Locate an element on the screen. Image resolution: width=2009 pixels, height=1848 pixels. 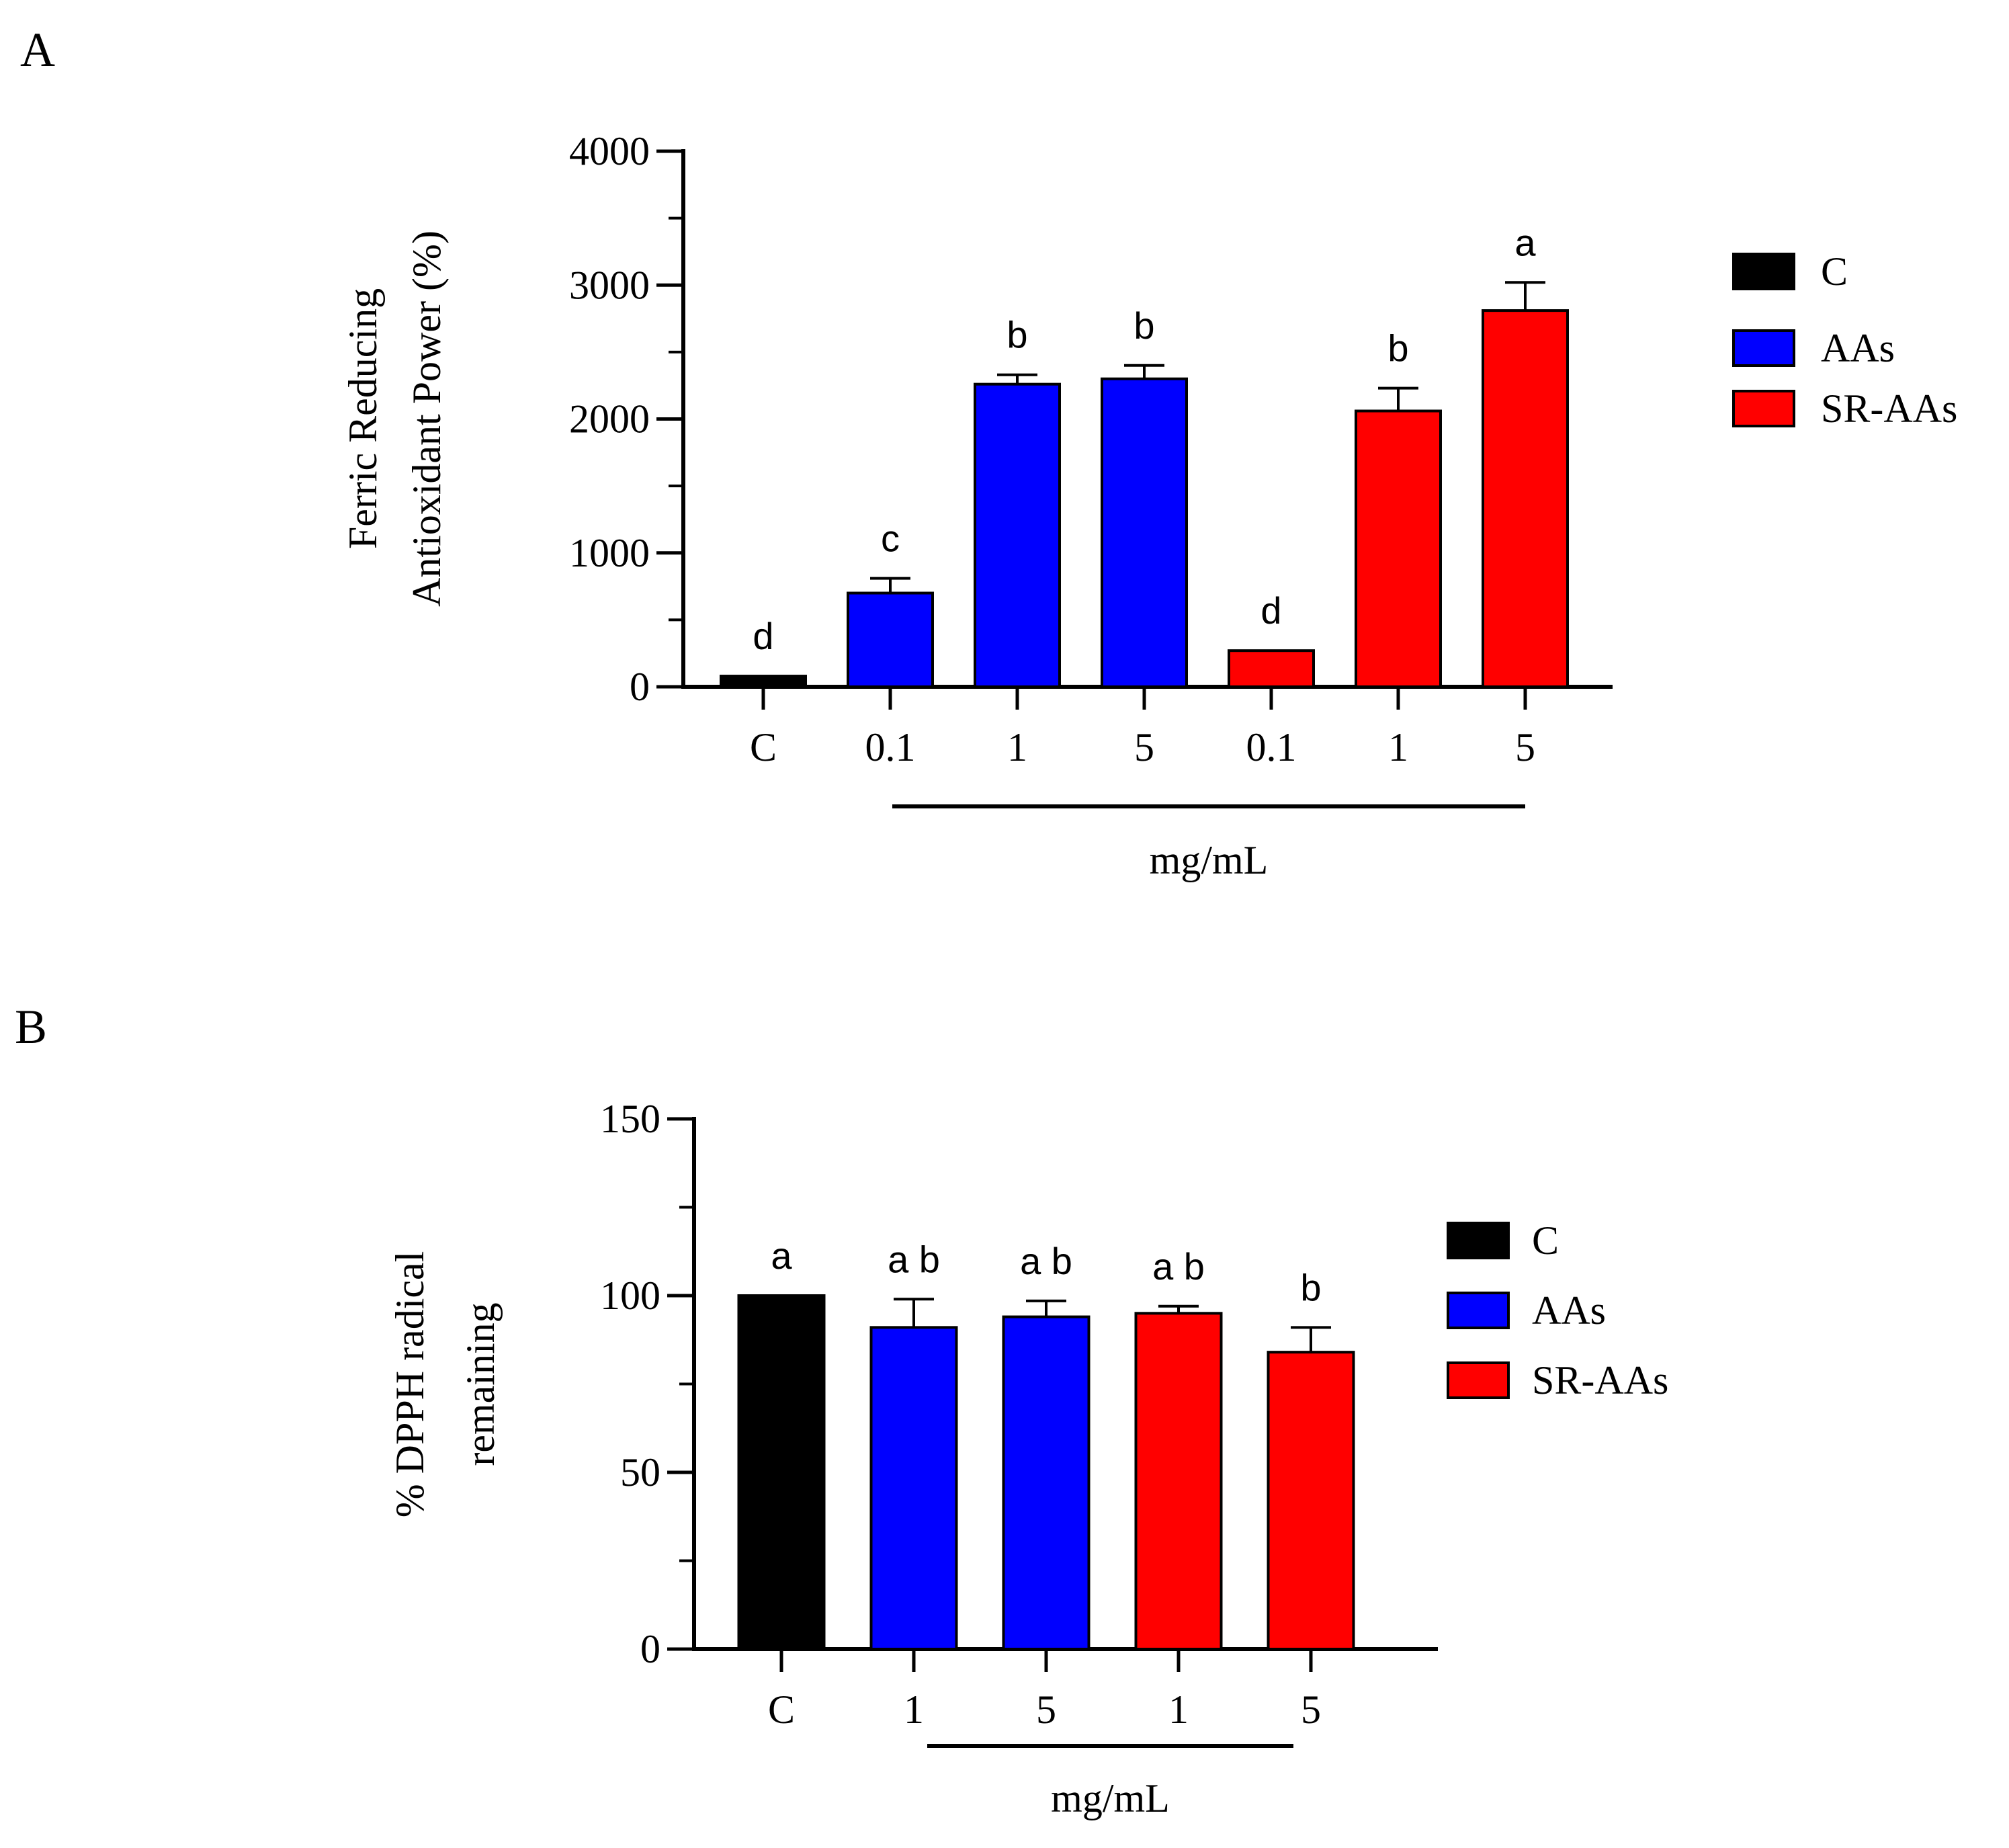
y-tick-label: 1000 is located at coordinates (609, 553).